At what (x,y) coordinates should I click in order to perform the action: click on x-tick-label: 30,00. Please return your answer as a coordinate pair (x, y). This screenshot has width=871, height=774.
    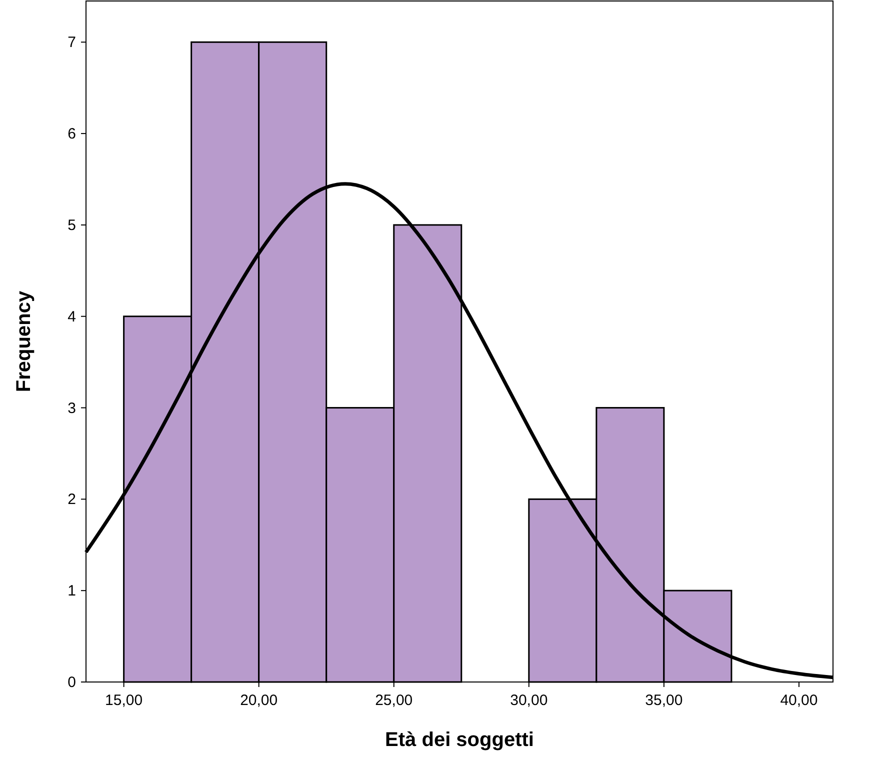
    Looking at the image, I should click on (529, 700).